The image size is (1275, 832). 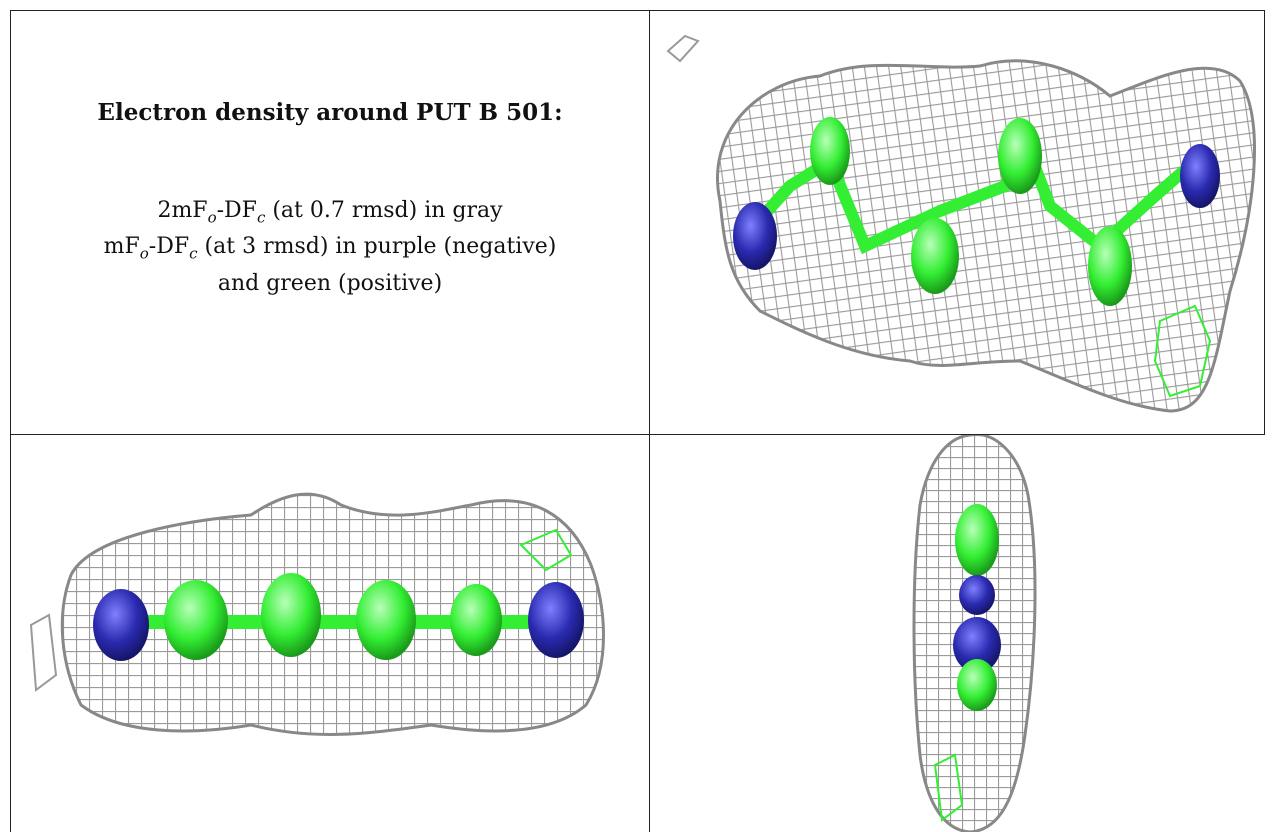 What do you see at coordinates (332, 614) in the screenshot?
I see `mesh-envelope` at bounding box center [332, 614].